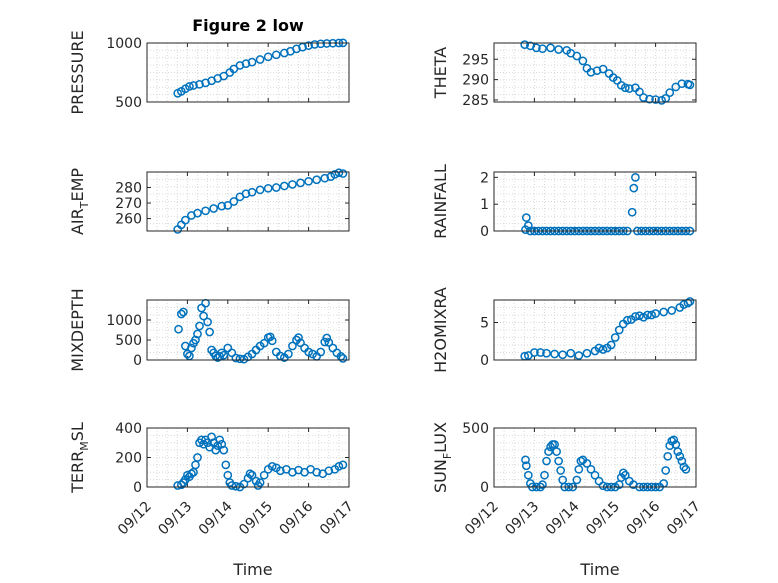  What do you see at coordinates (522, 519) in the screenshot?
I see `x-tick-label: 09/13` at bounding box center [522, 519].